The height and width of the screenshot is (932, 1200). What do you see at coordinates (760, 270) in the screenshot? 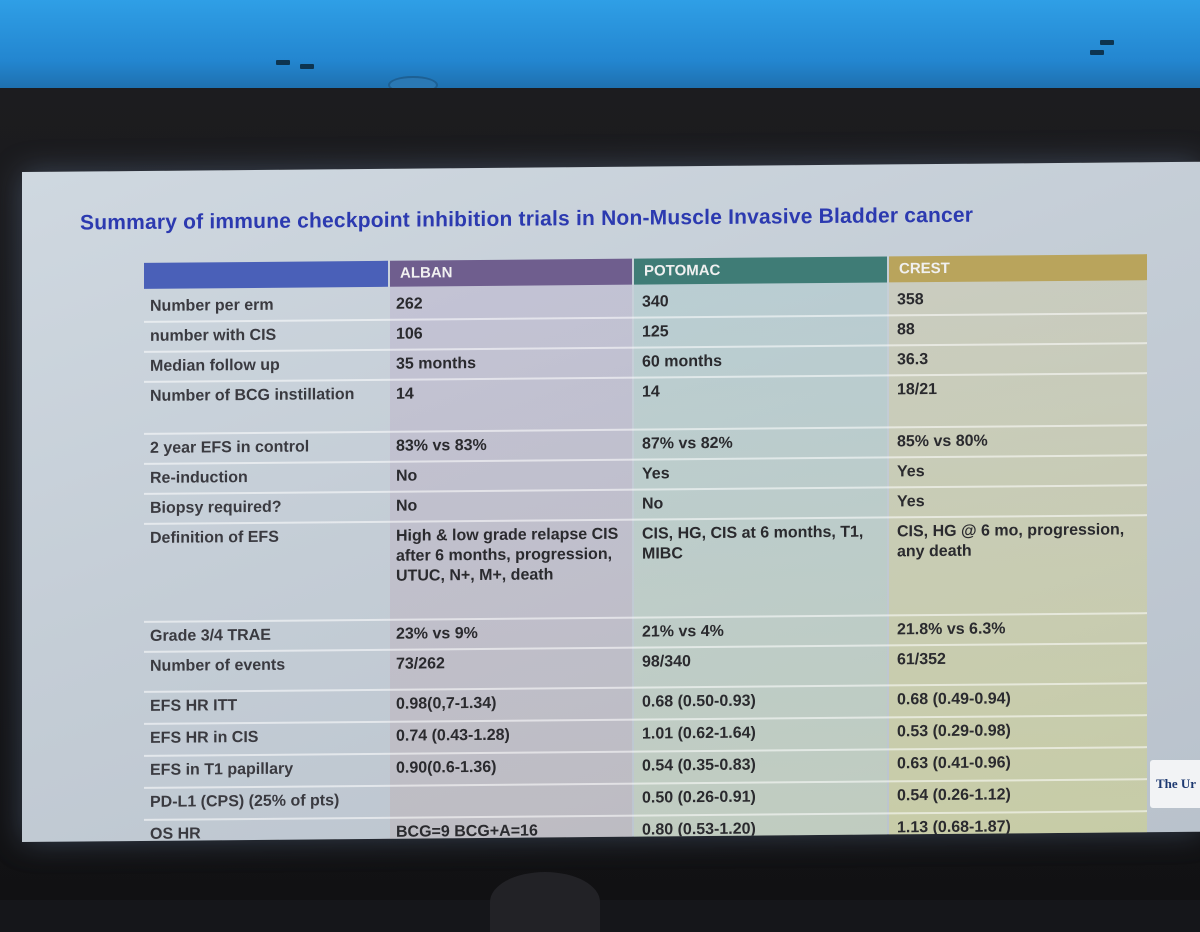
I see `column-header-potomac: POTOMAC` at bounding box center [760, 270].